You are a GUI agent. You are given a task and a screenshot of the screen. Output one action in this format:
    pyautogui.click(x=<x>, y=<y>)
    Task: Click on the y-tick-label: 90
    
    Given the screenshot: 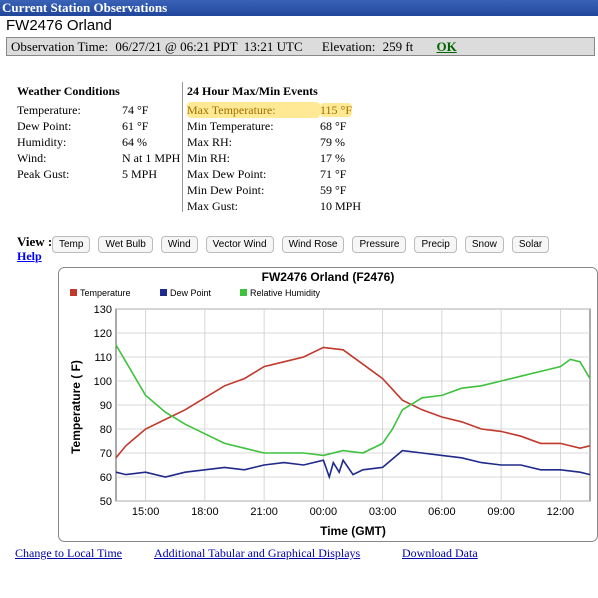 What is the action you would take?
    pyautogui.click(x=106, y=406)
    